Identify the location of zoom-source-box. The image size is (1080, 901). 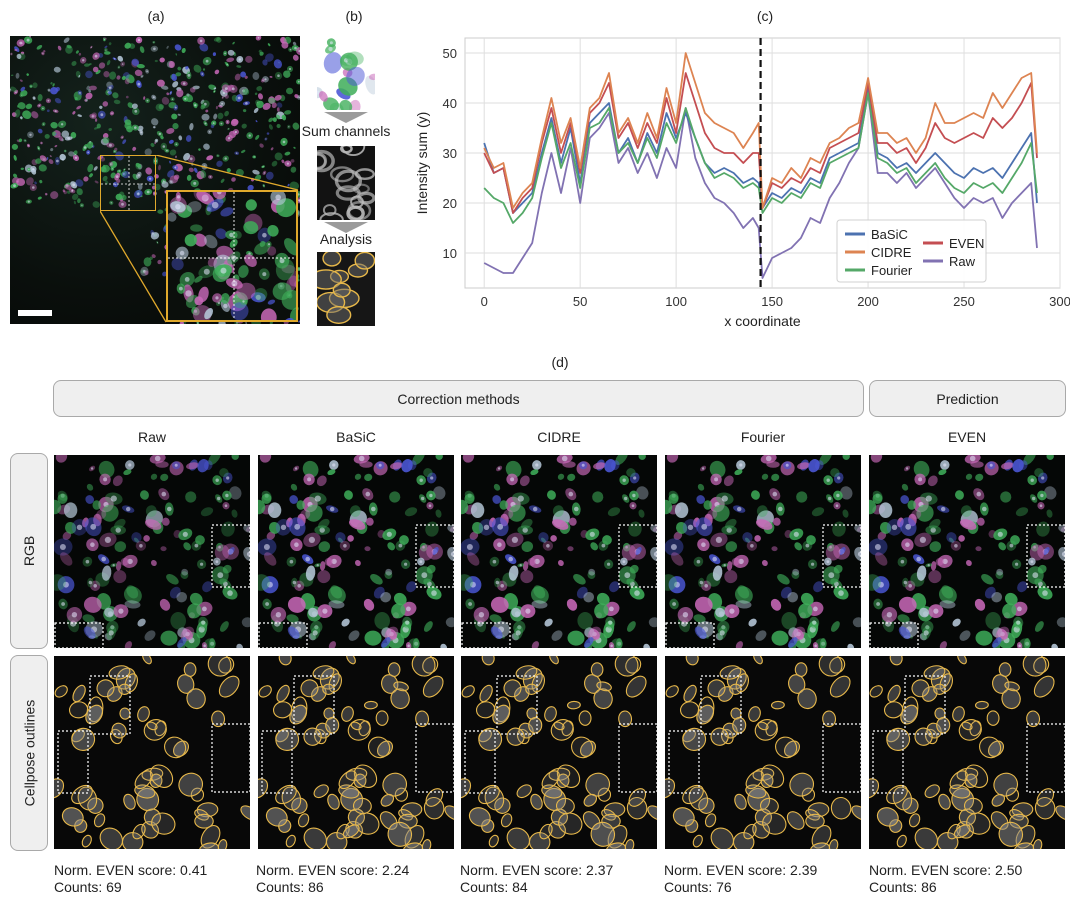
(128, 183).